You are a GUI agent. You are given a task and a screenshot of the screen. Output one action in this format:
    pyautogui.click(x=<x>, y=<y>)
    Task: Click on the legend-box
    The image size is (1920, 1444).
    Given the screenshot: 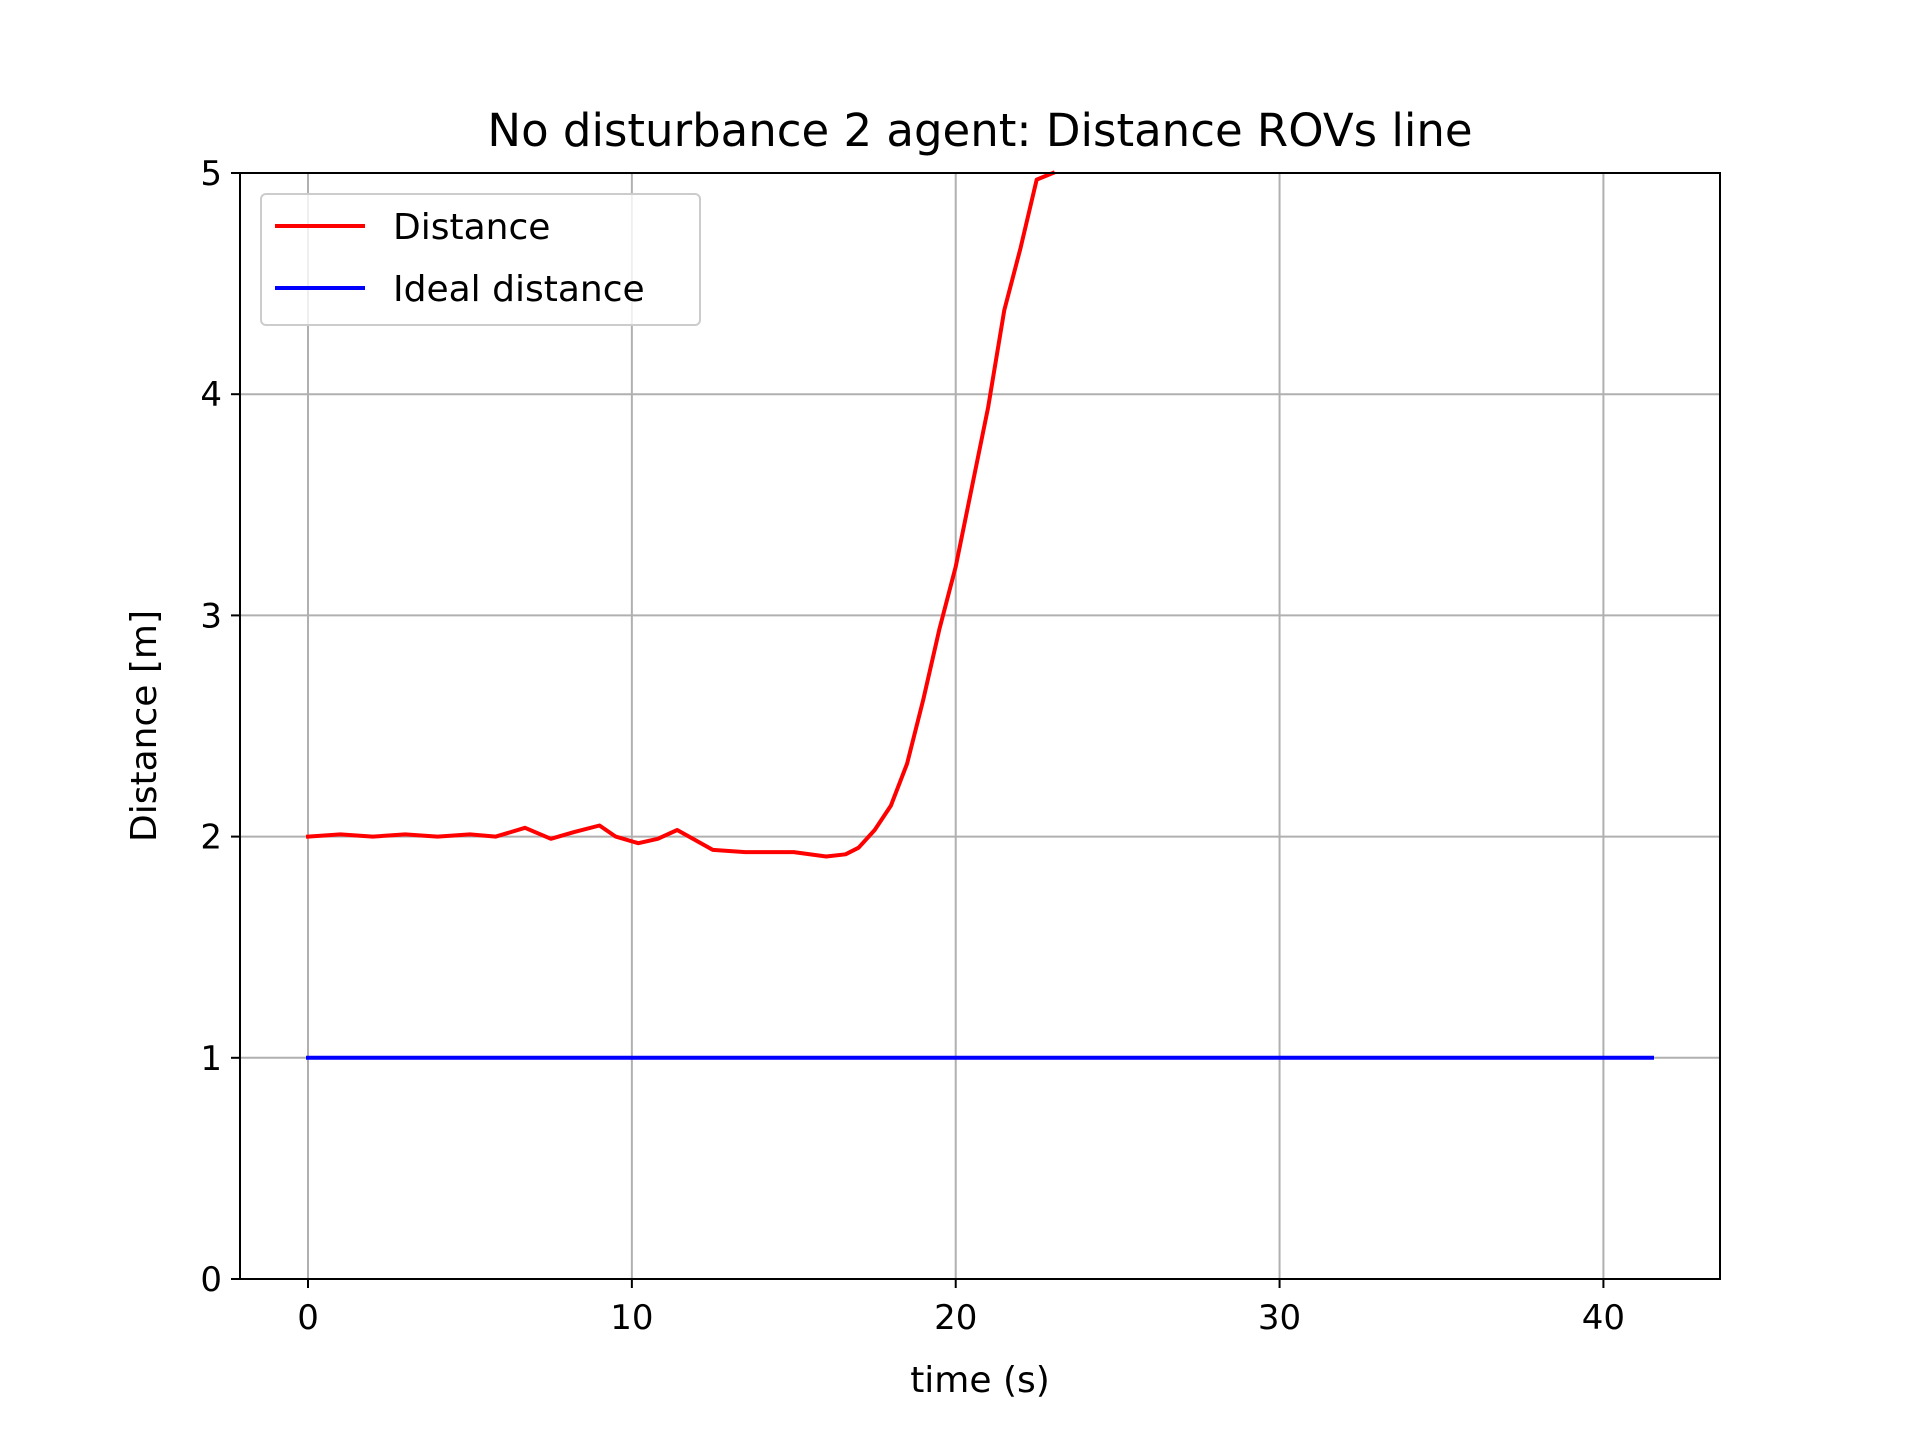 What is the action you would take?
    pyautogui.click(x=480, y=259)
    